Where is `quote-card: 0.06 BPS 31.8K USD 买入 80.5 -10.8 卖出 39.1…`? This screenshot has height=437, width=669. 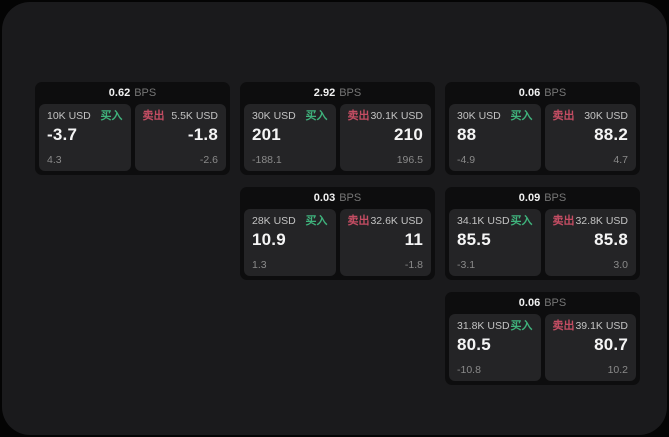
quote-card: 0.06 BPS 31.8K USD 买入 80.5 -10.8 卖出 39.1… is located at coordinates (542, 338).